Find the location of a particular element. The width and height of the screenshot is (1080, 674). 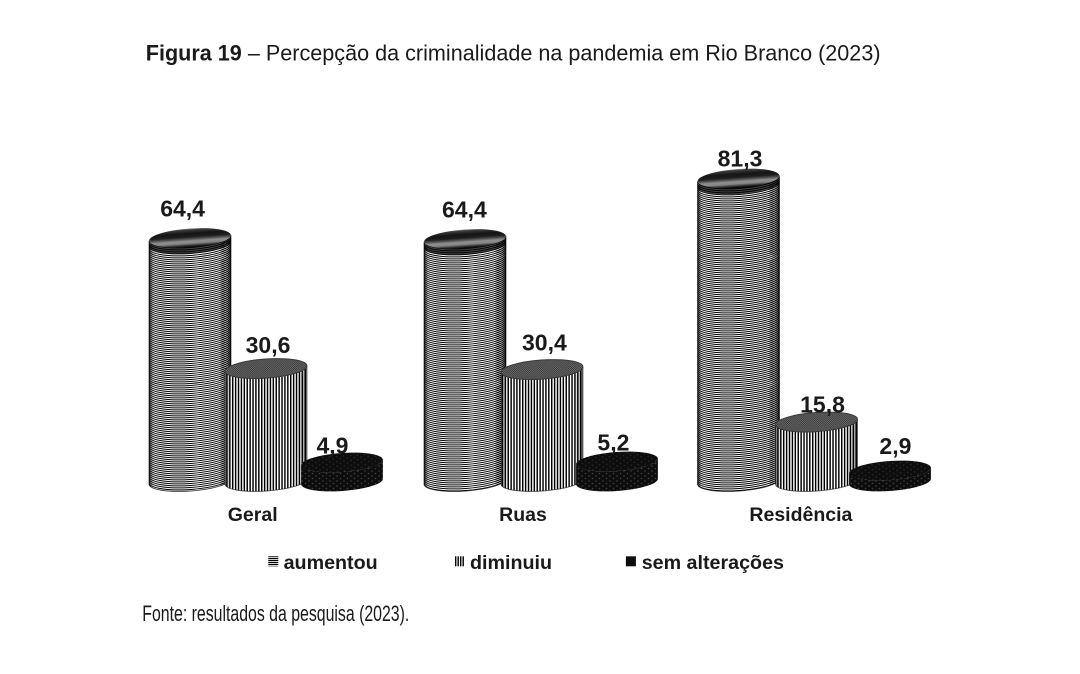

svg-text: 15,8 is located at coordinates (822, 405).